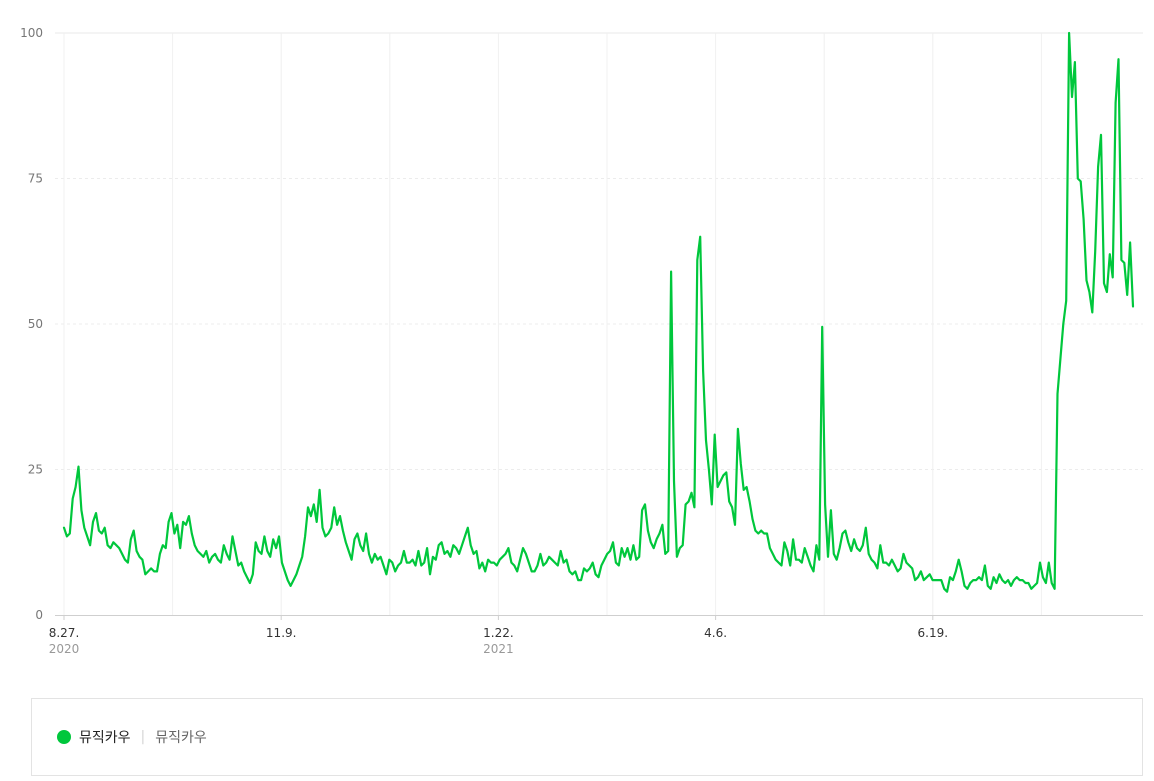 Image resolution: width=1154 pixels, height=781 pixels. Describe the element at coordinates (498, 633) in the screenshot. I see `x-tick-label: 1.22.` at that location.